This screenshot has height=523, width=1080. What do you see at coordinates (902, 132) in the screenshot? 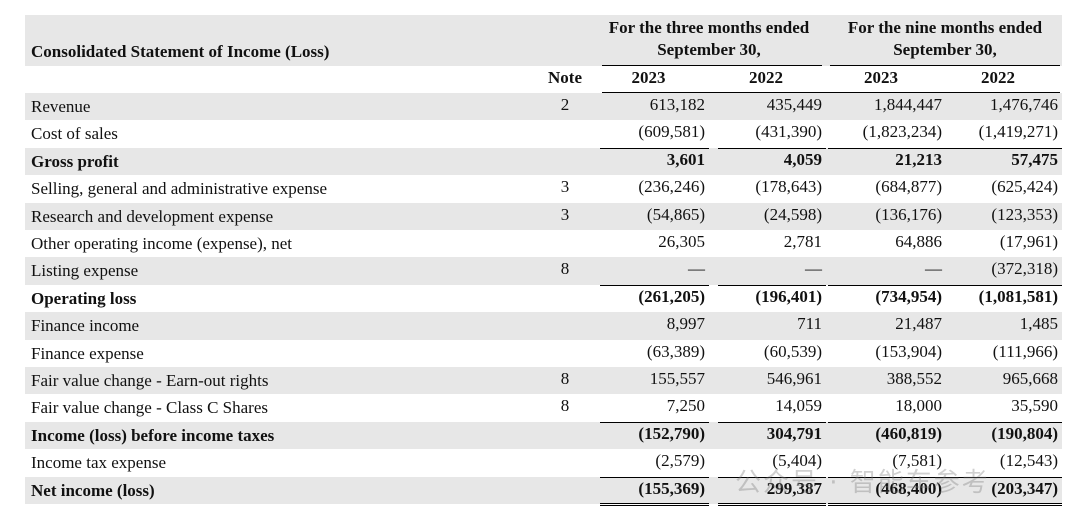
I see `cell: (1,823,234)` at bounding box center [902, 132].